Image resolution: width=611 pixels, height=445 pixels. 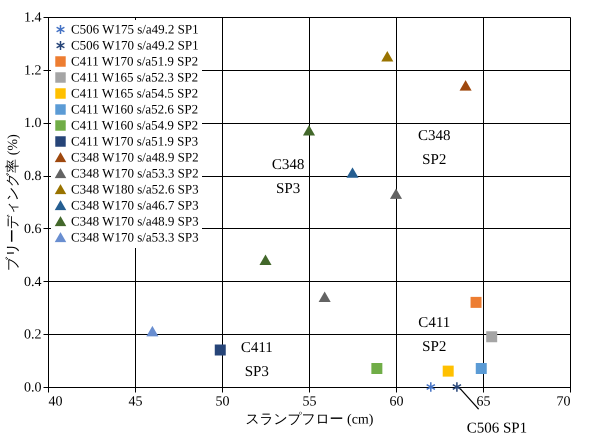 What do you see at coordinates (134, 93) in the screenshot?
I see `legend-label: C411 W165 s/a54.5 SP2` at bounding box center [134, 93].